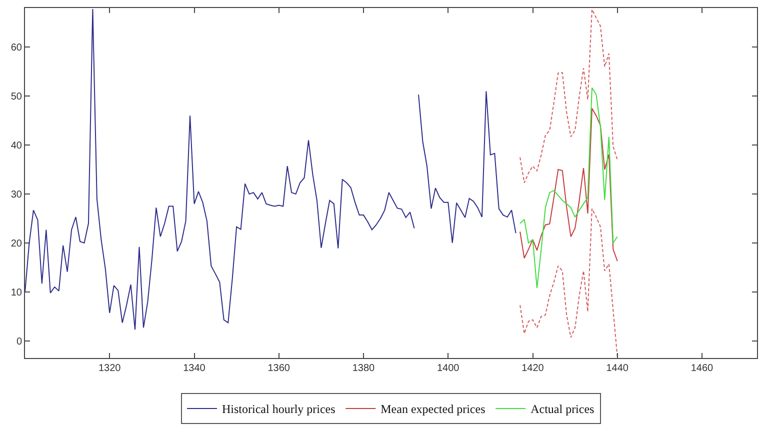 This screenshot has width=767, height=432. Describe the element at coordinates (16, 97) in the screenshot. I see `y-tick-label: 50` at that location.